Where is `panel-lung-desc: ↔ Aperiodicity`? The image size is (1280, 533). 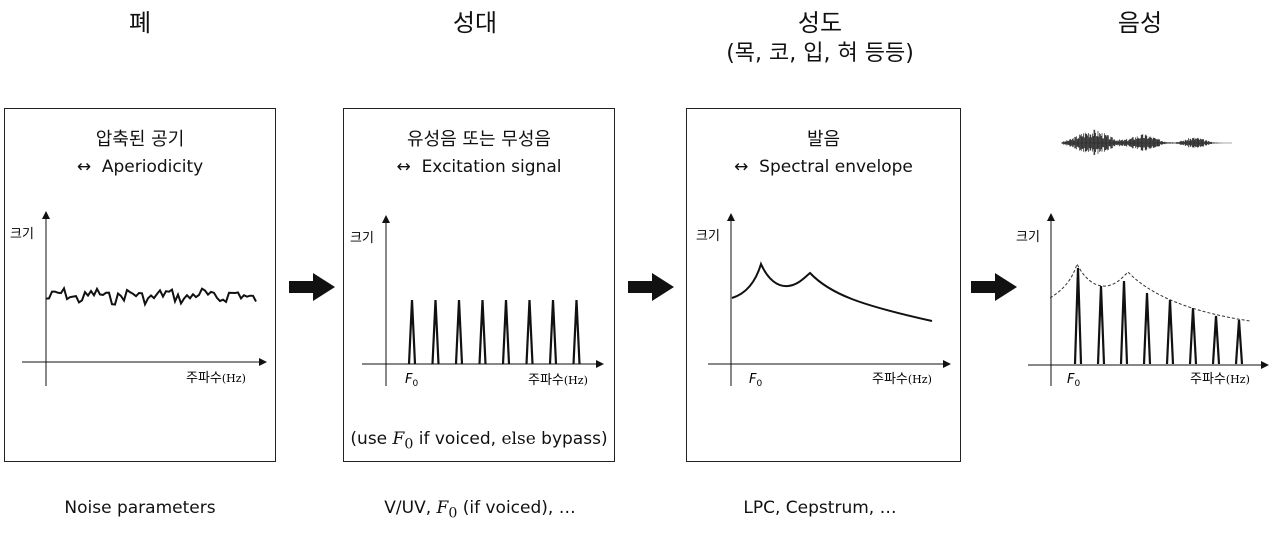
panel-lung-desc: ↔ Aperiodicity is located at coordinates (140, 167).